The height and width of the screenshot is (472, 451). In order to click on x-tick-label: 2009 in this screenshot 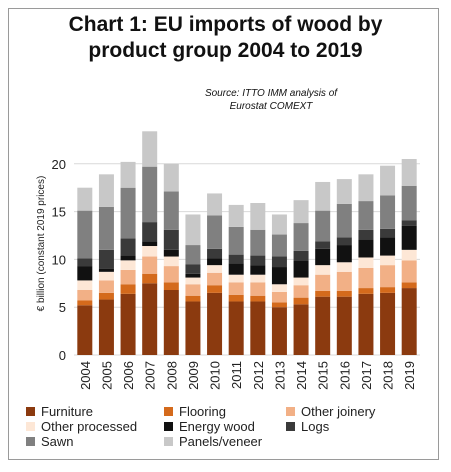, I will do `click(193, 375)`.